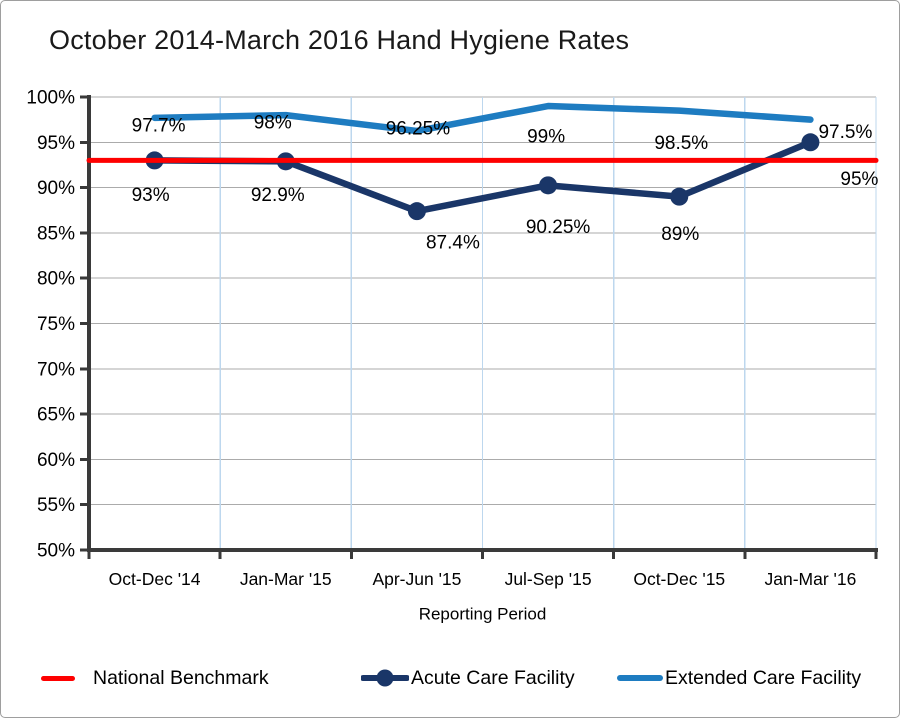 This screenshot has width=900, height=718. I want to click on svg-text: Apr-Jun '15, so click(416, 579).